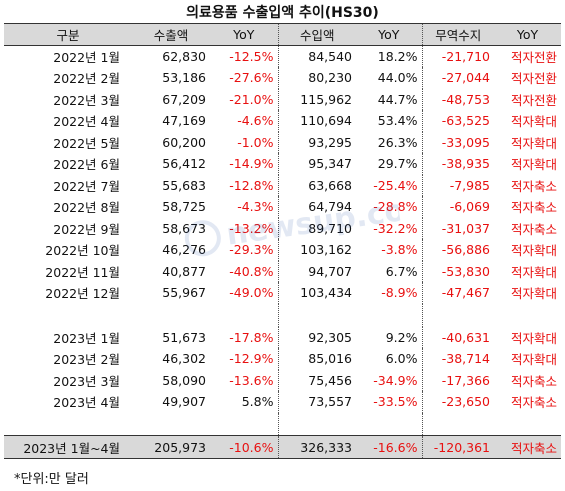 This screenshot has width=565, height=491. I want to click on cell-period: 2022년 7월, so click(86, 186).